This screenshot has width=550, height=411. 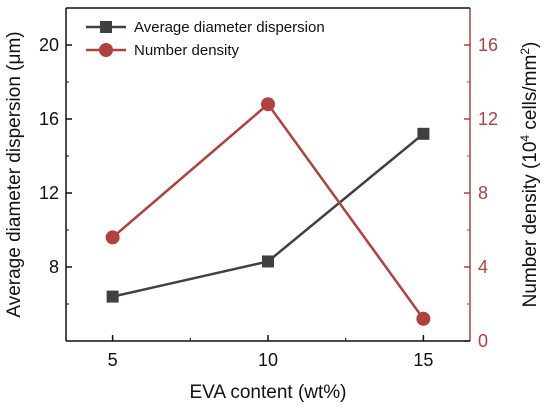 What do you see at coordinates (530, 225) in the screenshot?
I see `y-right-title-pre: Number density (10` at bounding box center [530, 225].